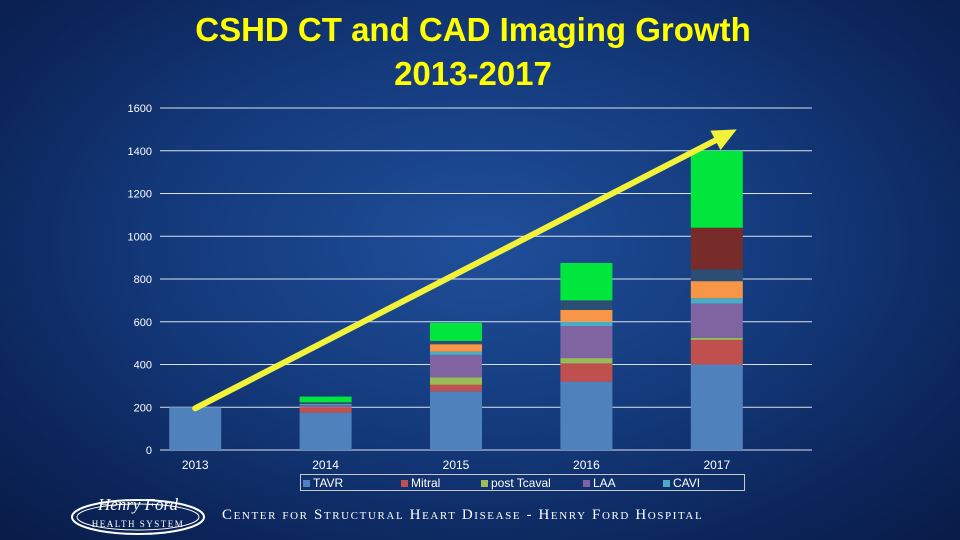 Image resolution: width=960 pixels, height=540 pixels. I want to click on x-tick-label: 2014, so click(325, 465).